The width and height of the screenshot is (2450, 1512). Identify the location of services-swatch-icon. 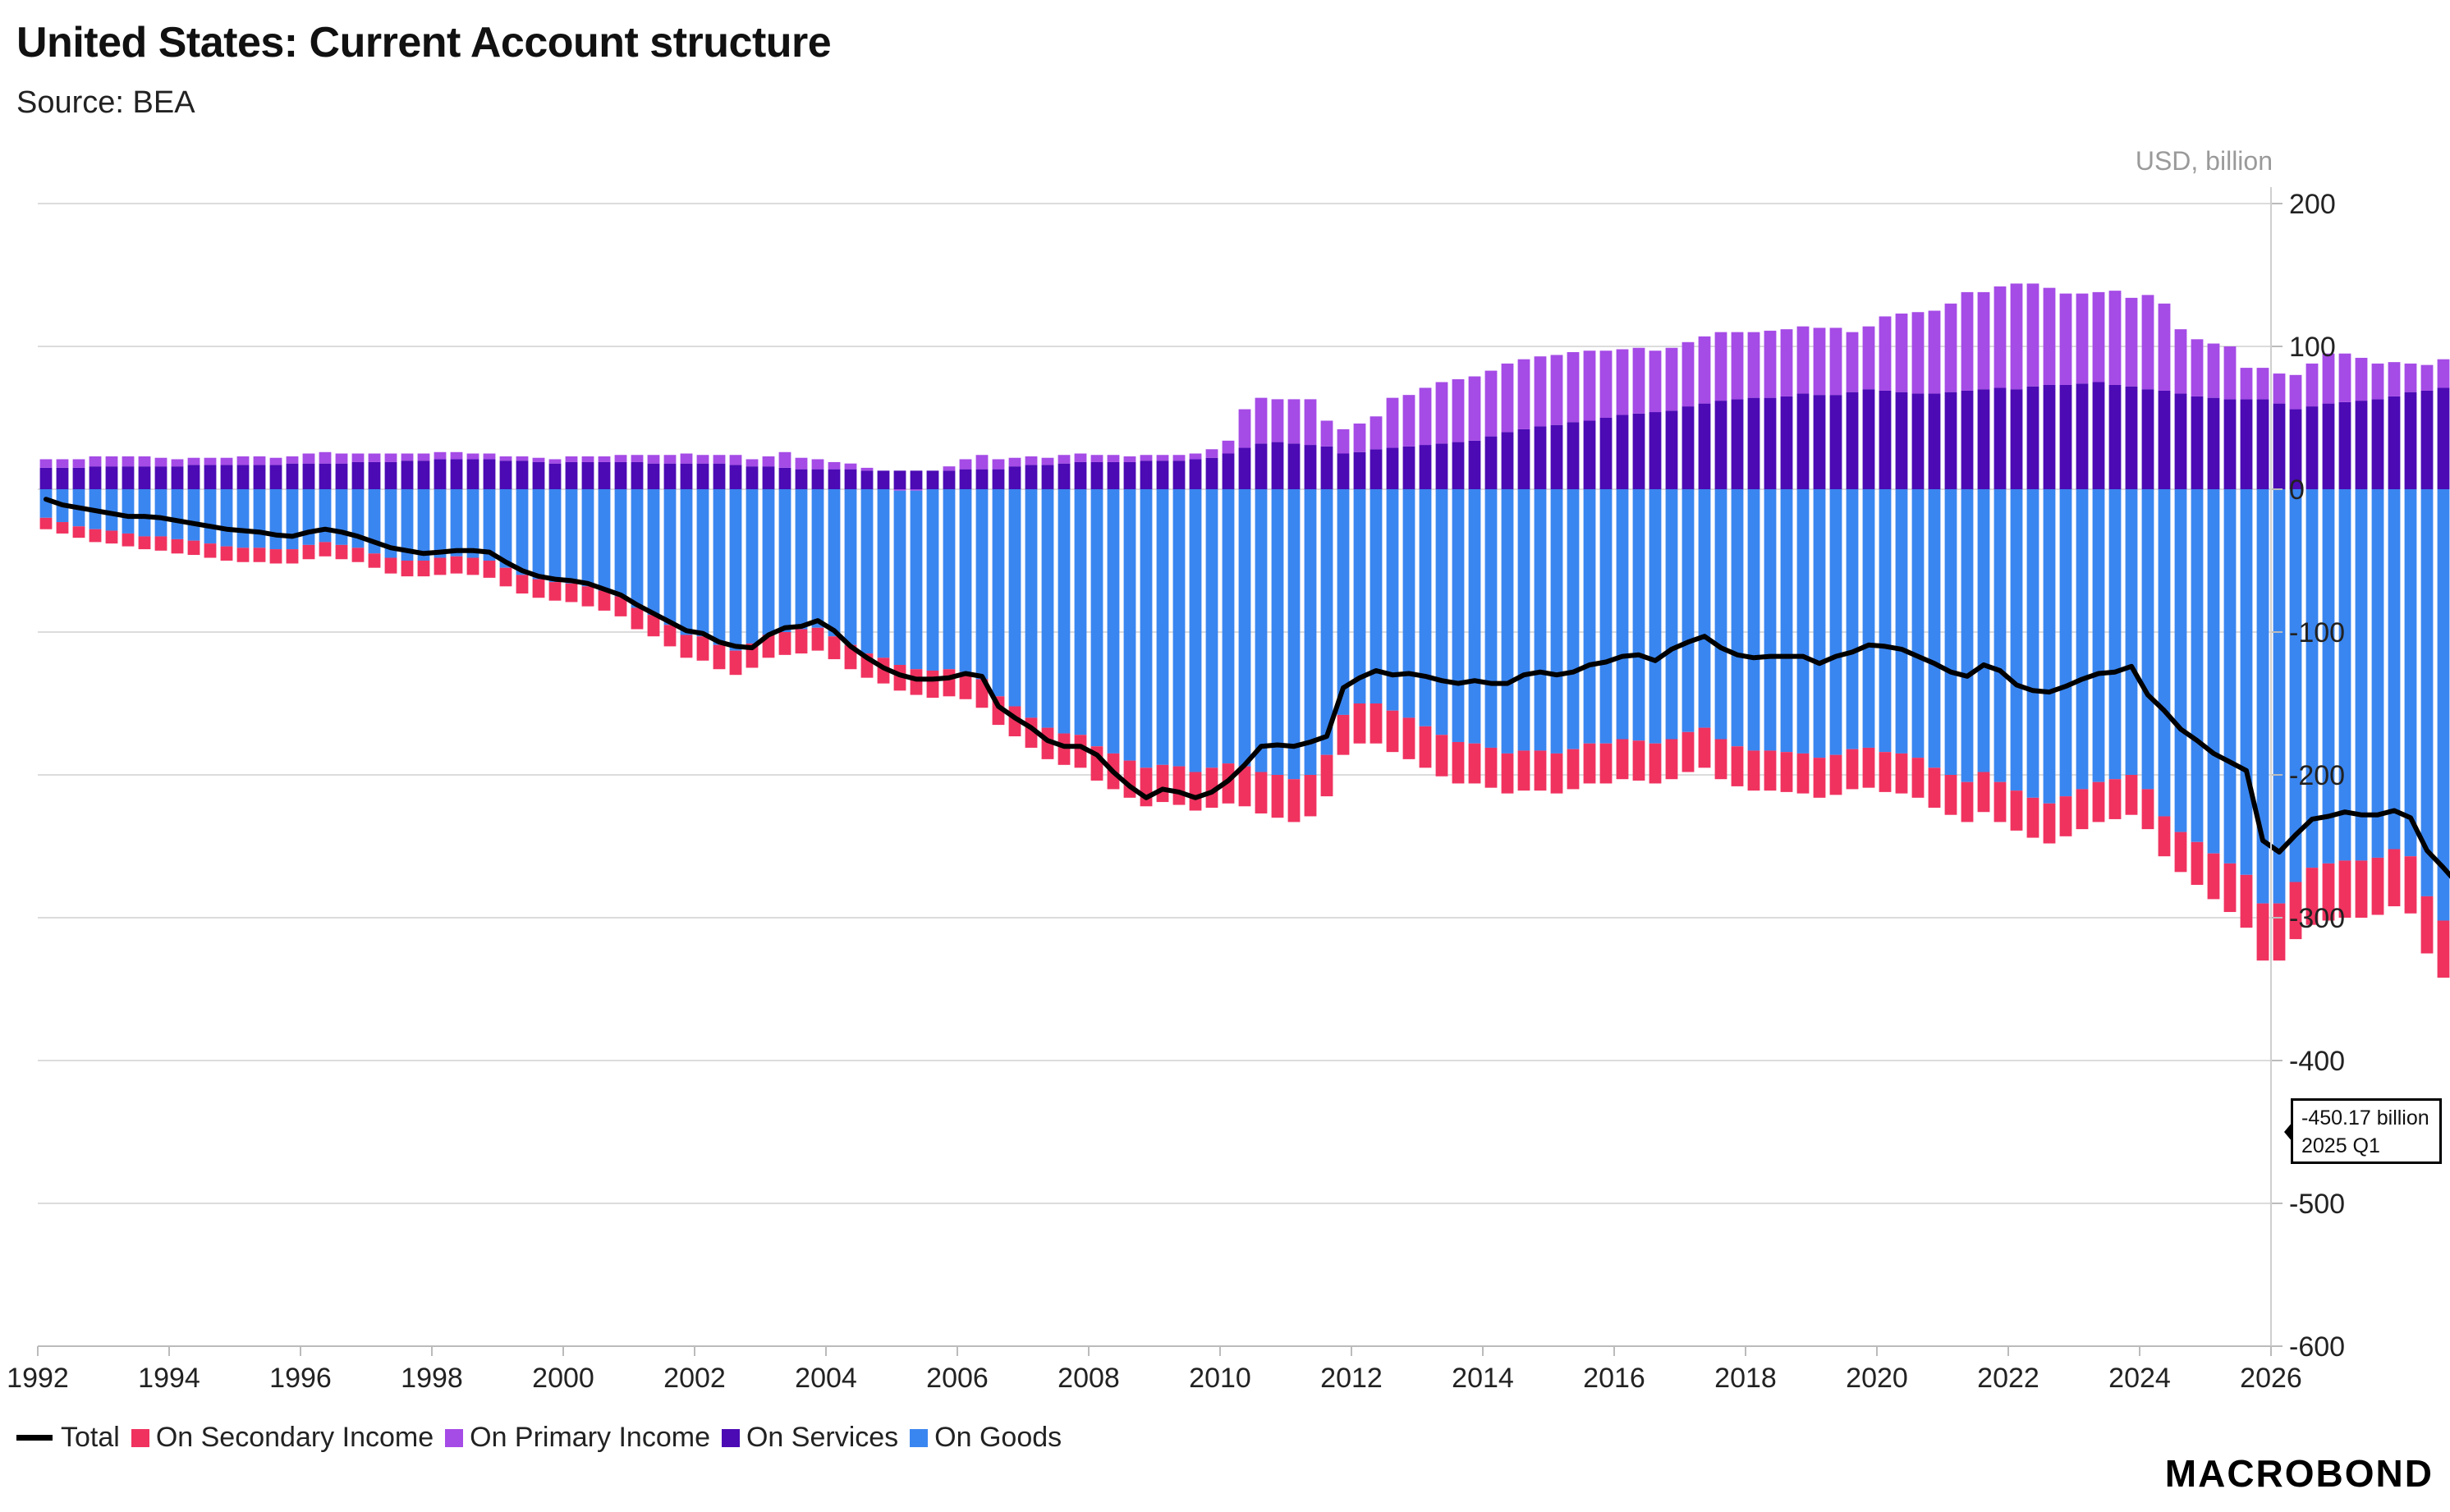
(730, 1437).